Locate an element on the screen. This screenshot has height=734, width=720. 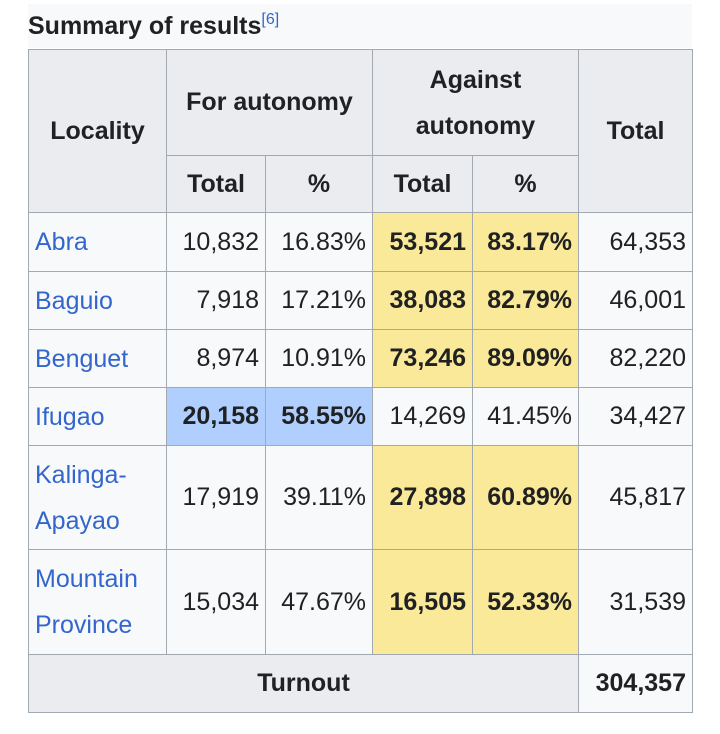
table-row: Baguio 7,918 17.21% 38,083 82.79% 46,001 is located at coordinates (360, 300).